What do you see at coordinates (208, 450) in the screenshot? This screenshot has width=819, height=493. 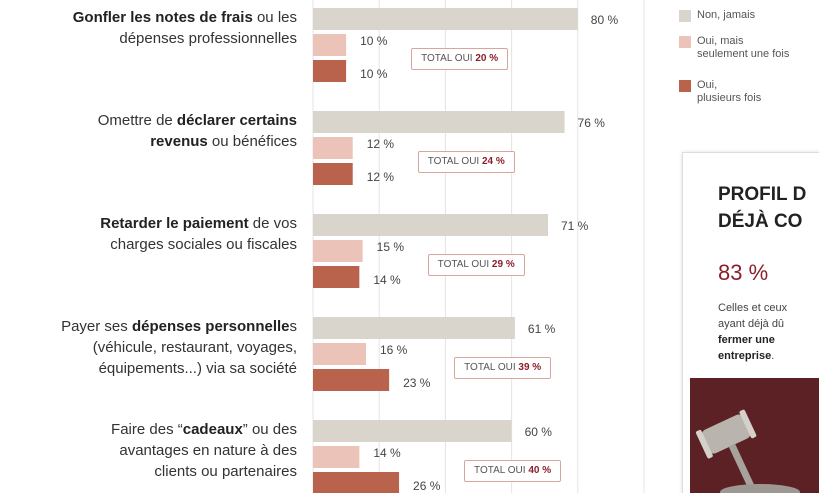 I see `category-text: avantages en nature à des` at bounding box center [208, 450].